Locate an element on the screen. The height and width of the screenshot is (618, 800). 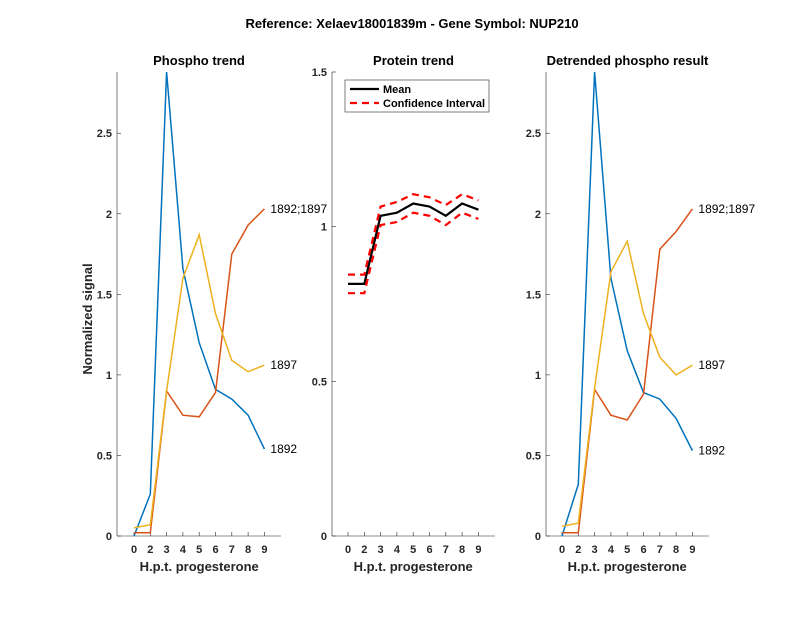
legend-entry: Mean is located at coordinates (397, 90).